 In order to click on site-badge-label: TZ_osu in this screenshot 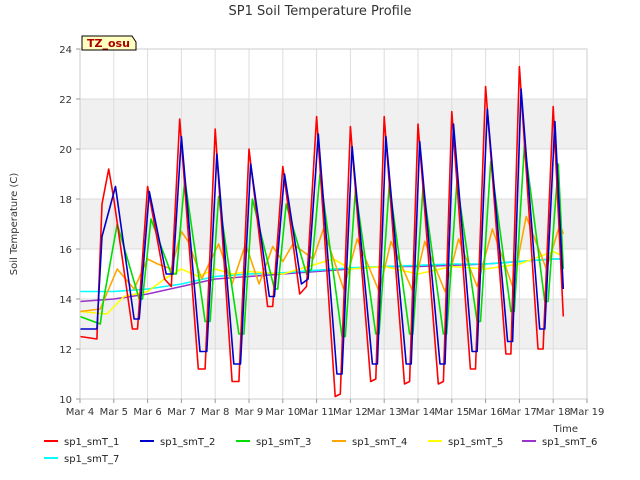, I will do `click(108, 43)`.